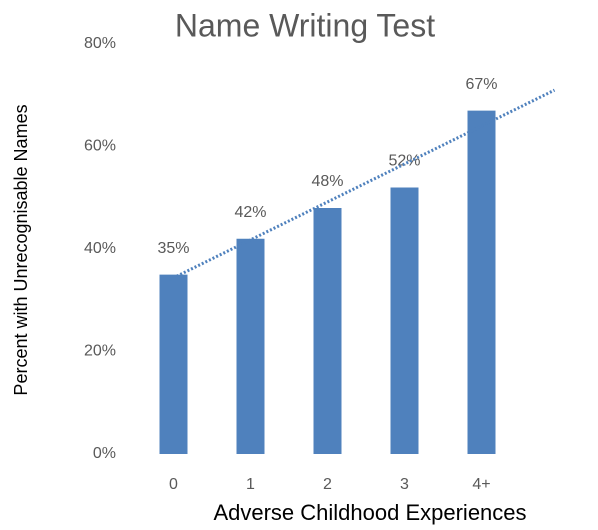  Describe the element at coordinates (173, 248) in the screenshot. I see `data-label: 35%` at that location.